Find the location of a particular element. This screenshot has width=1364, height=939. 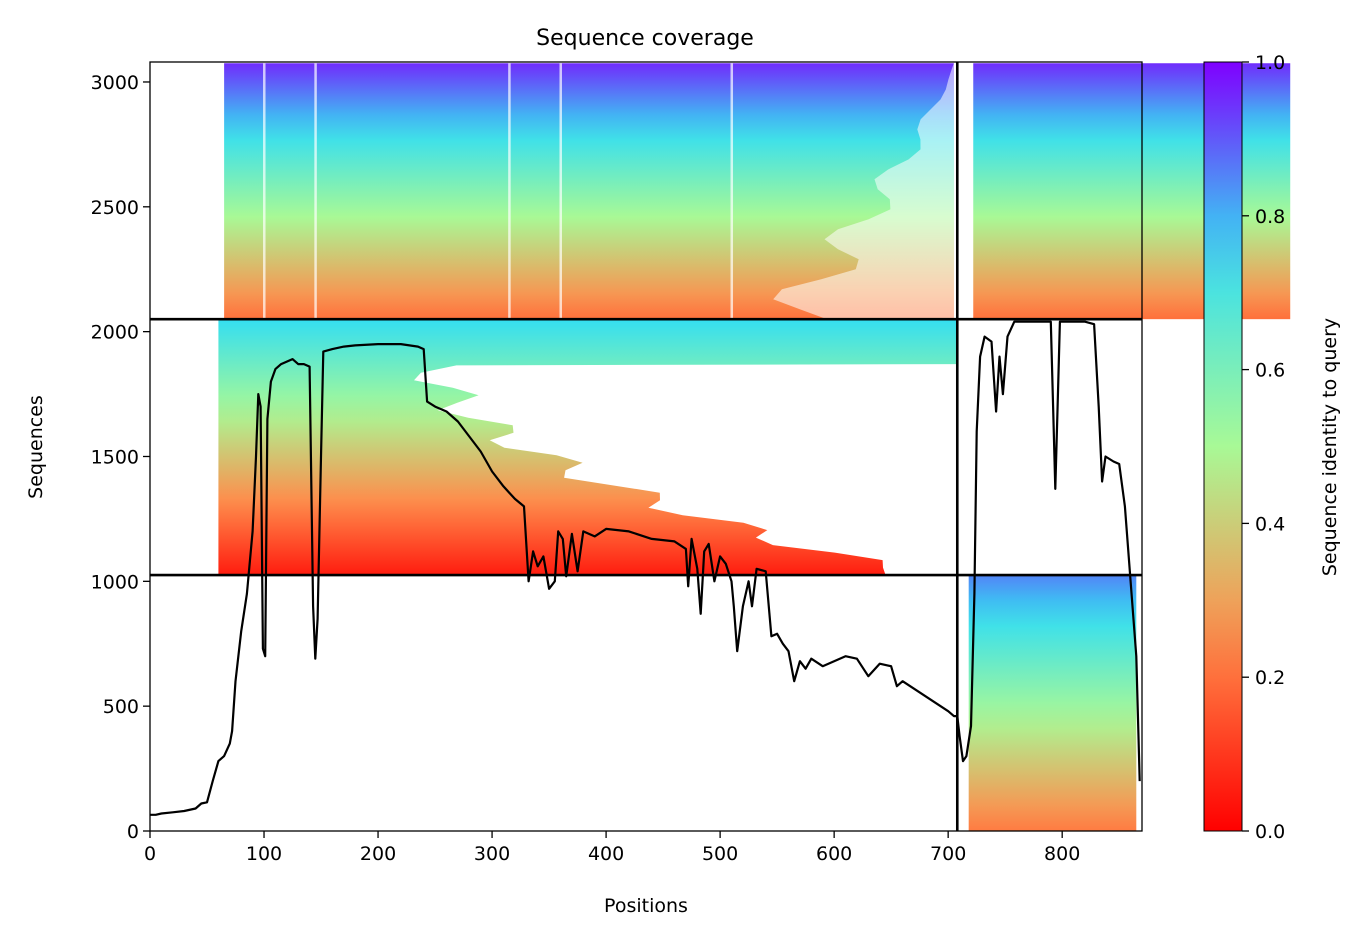

x-axis-label: Positions is located at coordinates (646, 906).